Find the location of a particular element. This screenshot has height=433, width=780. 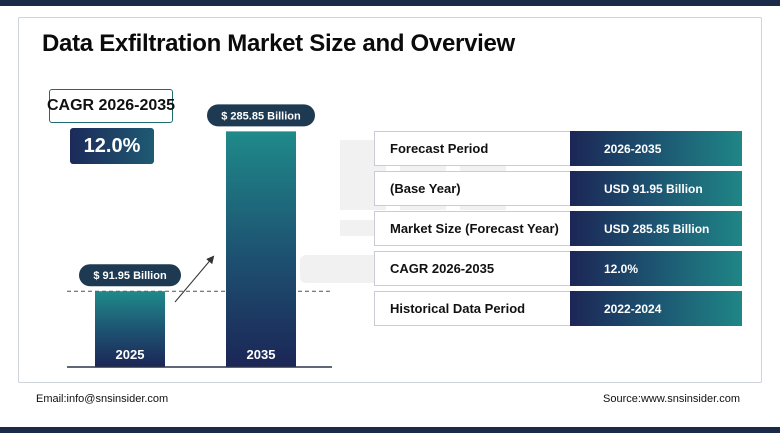

table-row-value: 12.0% is located at coordinates (656, 268).